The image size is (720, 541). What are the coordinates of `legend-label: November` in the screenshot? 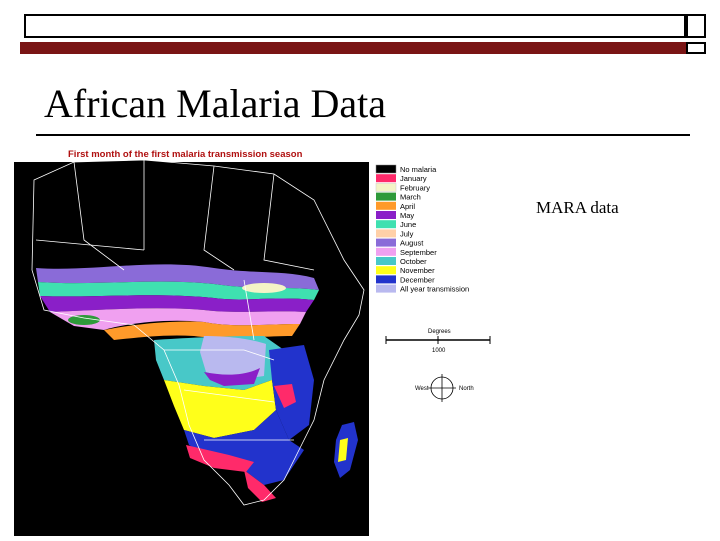 It's located at (417, 270).